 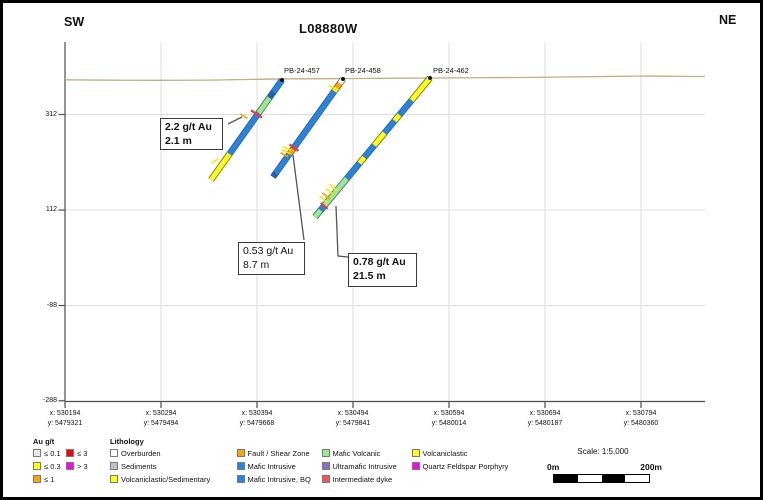 What do you see at coordinates (74, 22) in the screenshot?
I see `orientation-left: SW` at bounding box center [74, 22].